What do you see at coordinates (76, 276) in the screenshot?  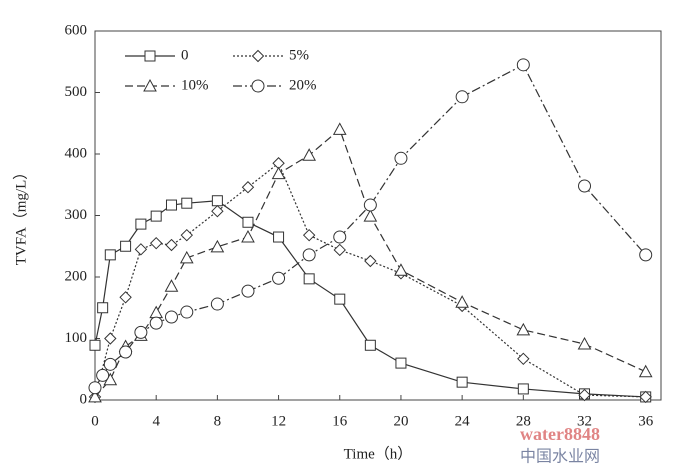 I see `y-tick-label: 200` at bounding box center [76, 276].